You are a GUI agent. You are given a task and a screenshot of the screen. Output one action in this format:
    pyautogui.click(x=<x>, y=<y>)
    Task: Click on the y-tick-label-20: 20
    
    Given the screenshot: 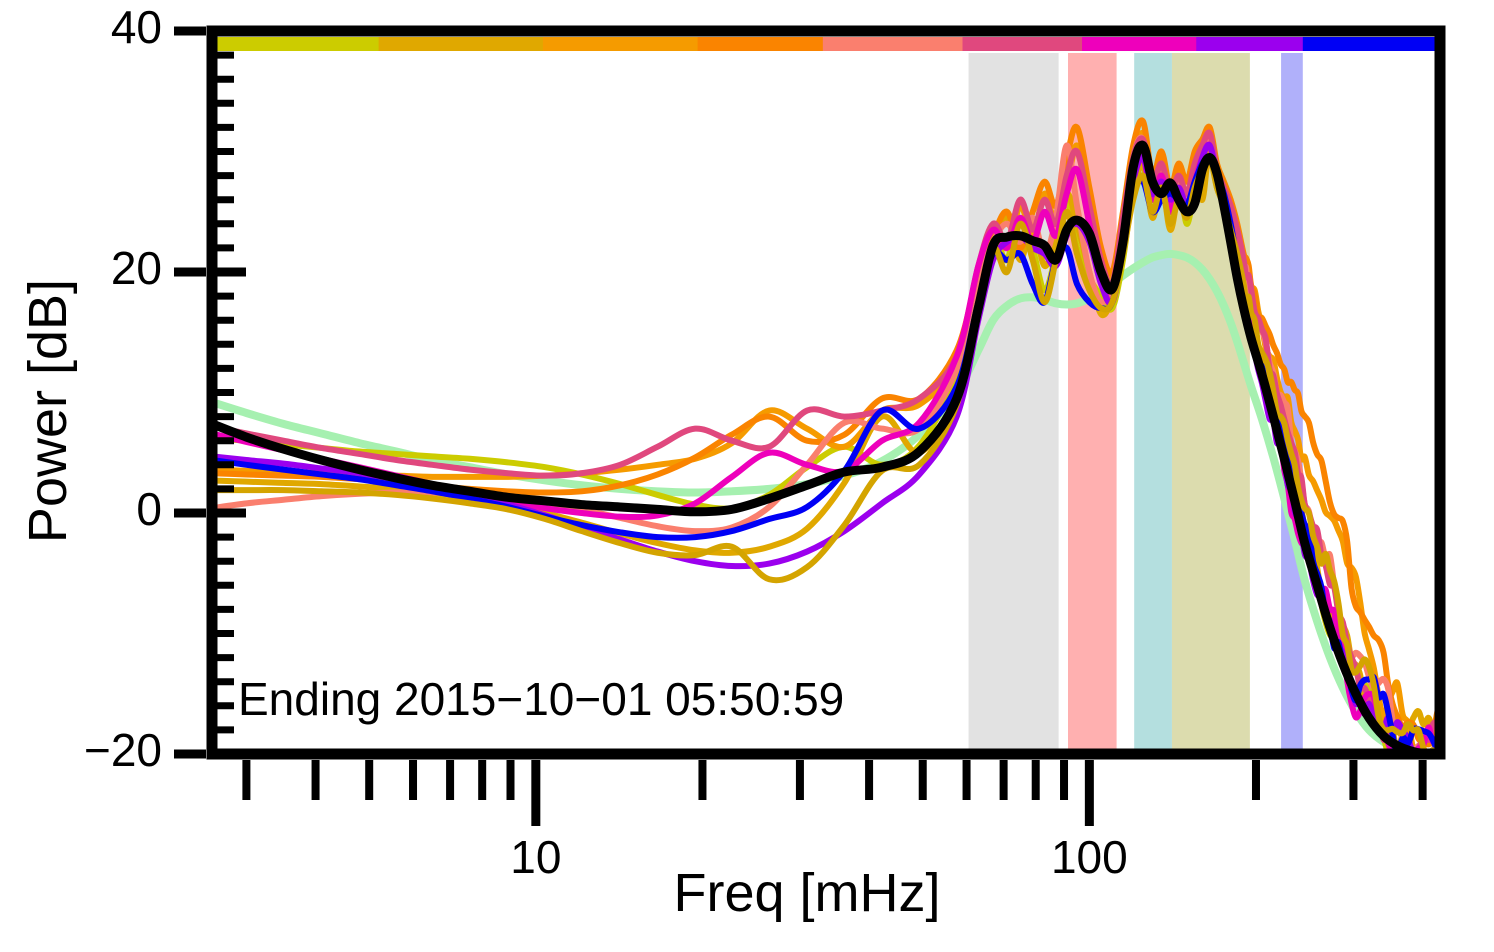 What is the action you would take?
    pyautogui.click(x=136, y=268)
    